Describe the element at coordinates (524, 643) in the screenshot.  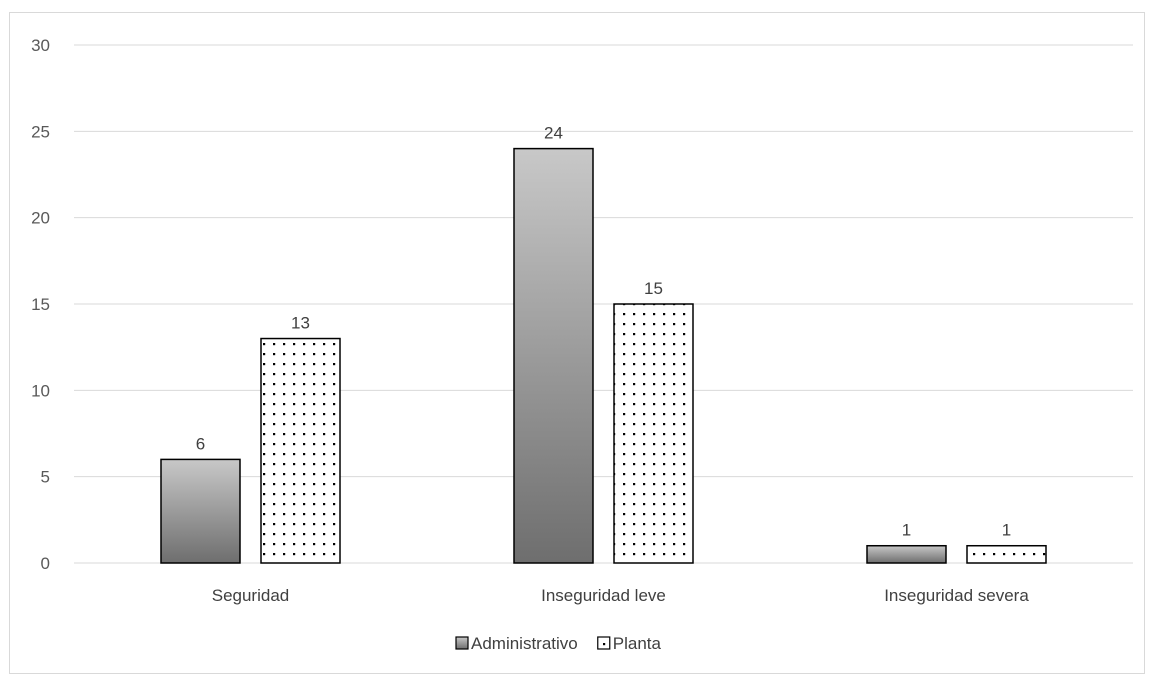
I see `legend-label: Administrativo` at that location.